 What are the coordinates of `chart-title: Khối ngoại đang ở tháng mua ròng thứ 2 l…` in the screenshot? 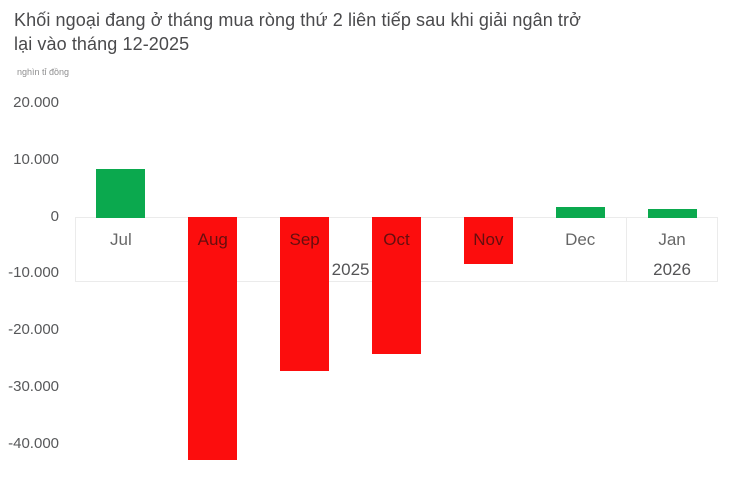 It's located at (298, 32).